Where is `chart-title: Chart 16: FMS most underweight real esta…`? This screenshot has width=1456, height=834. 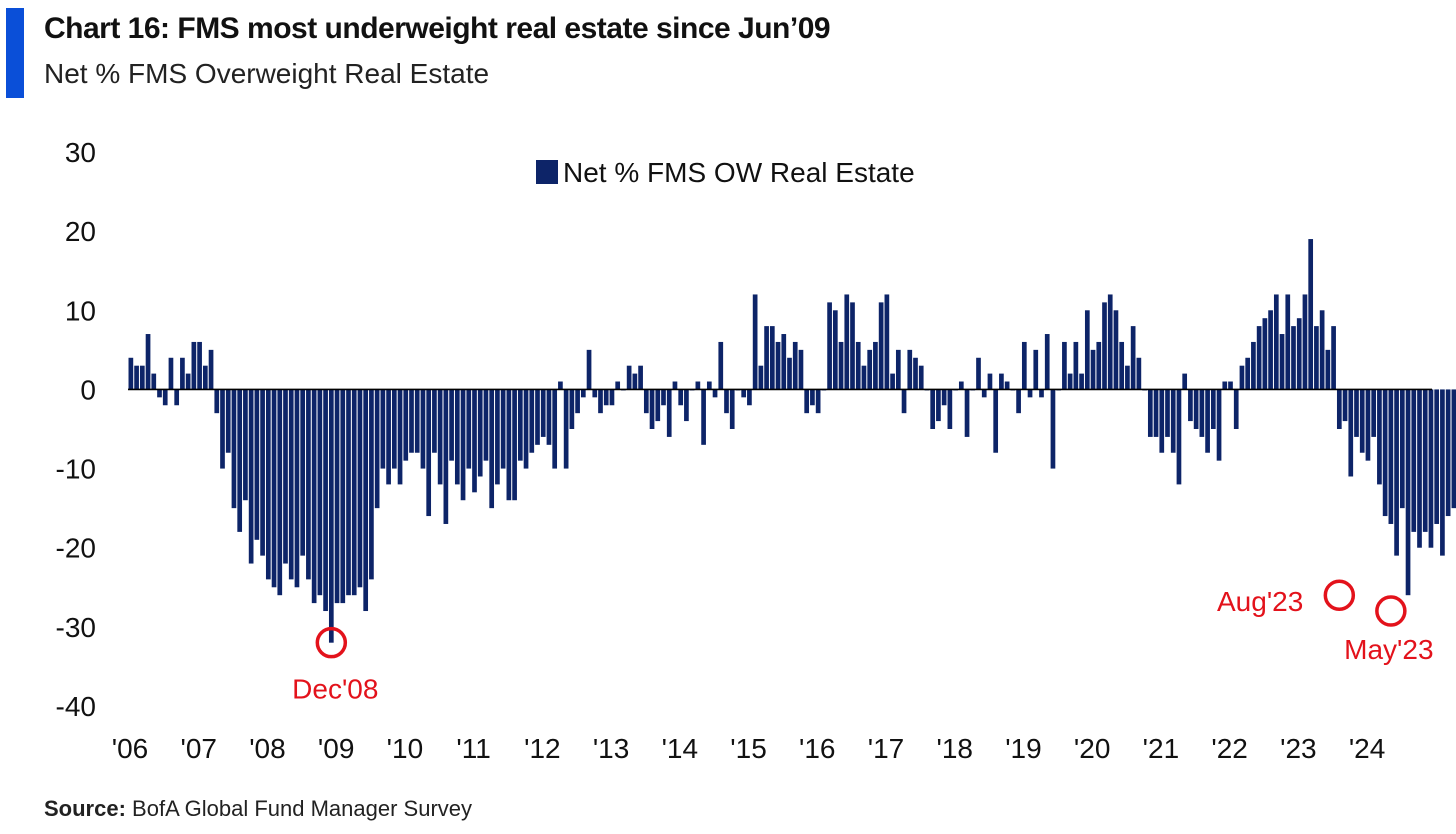
chart-title: Chart 16: FMS most underweight real esta… is located at coordinates (437, 28).